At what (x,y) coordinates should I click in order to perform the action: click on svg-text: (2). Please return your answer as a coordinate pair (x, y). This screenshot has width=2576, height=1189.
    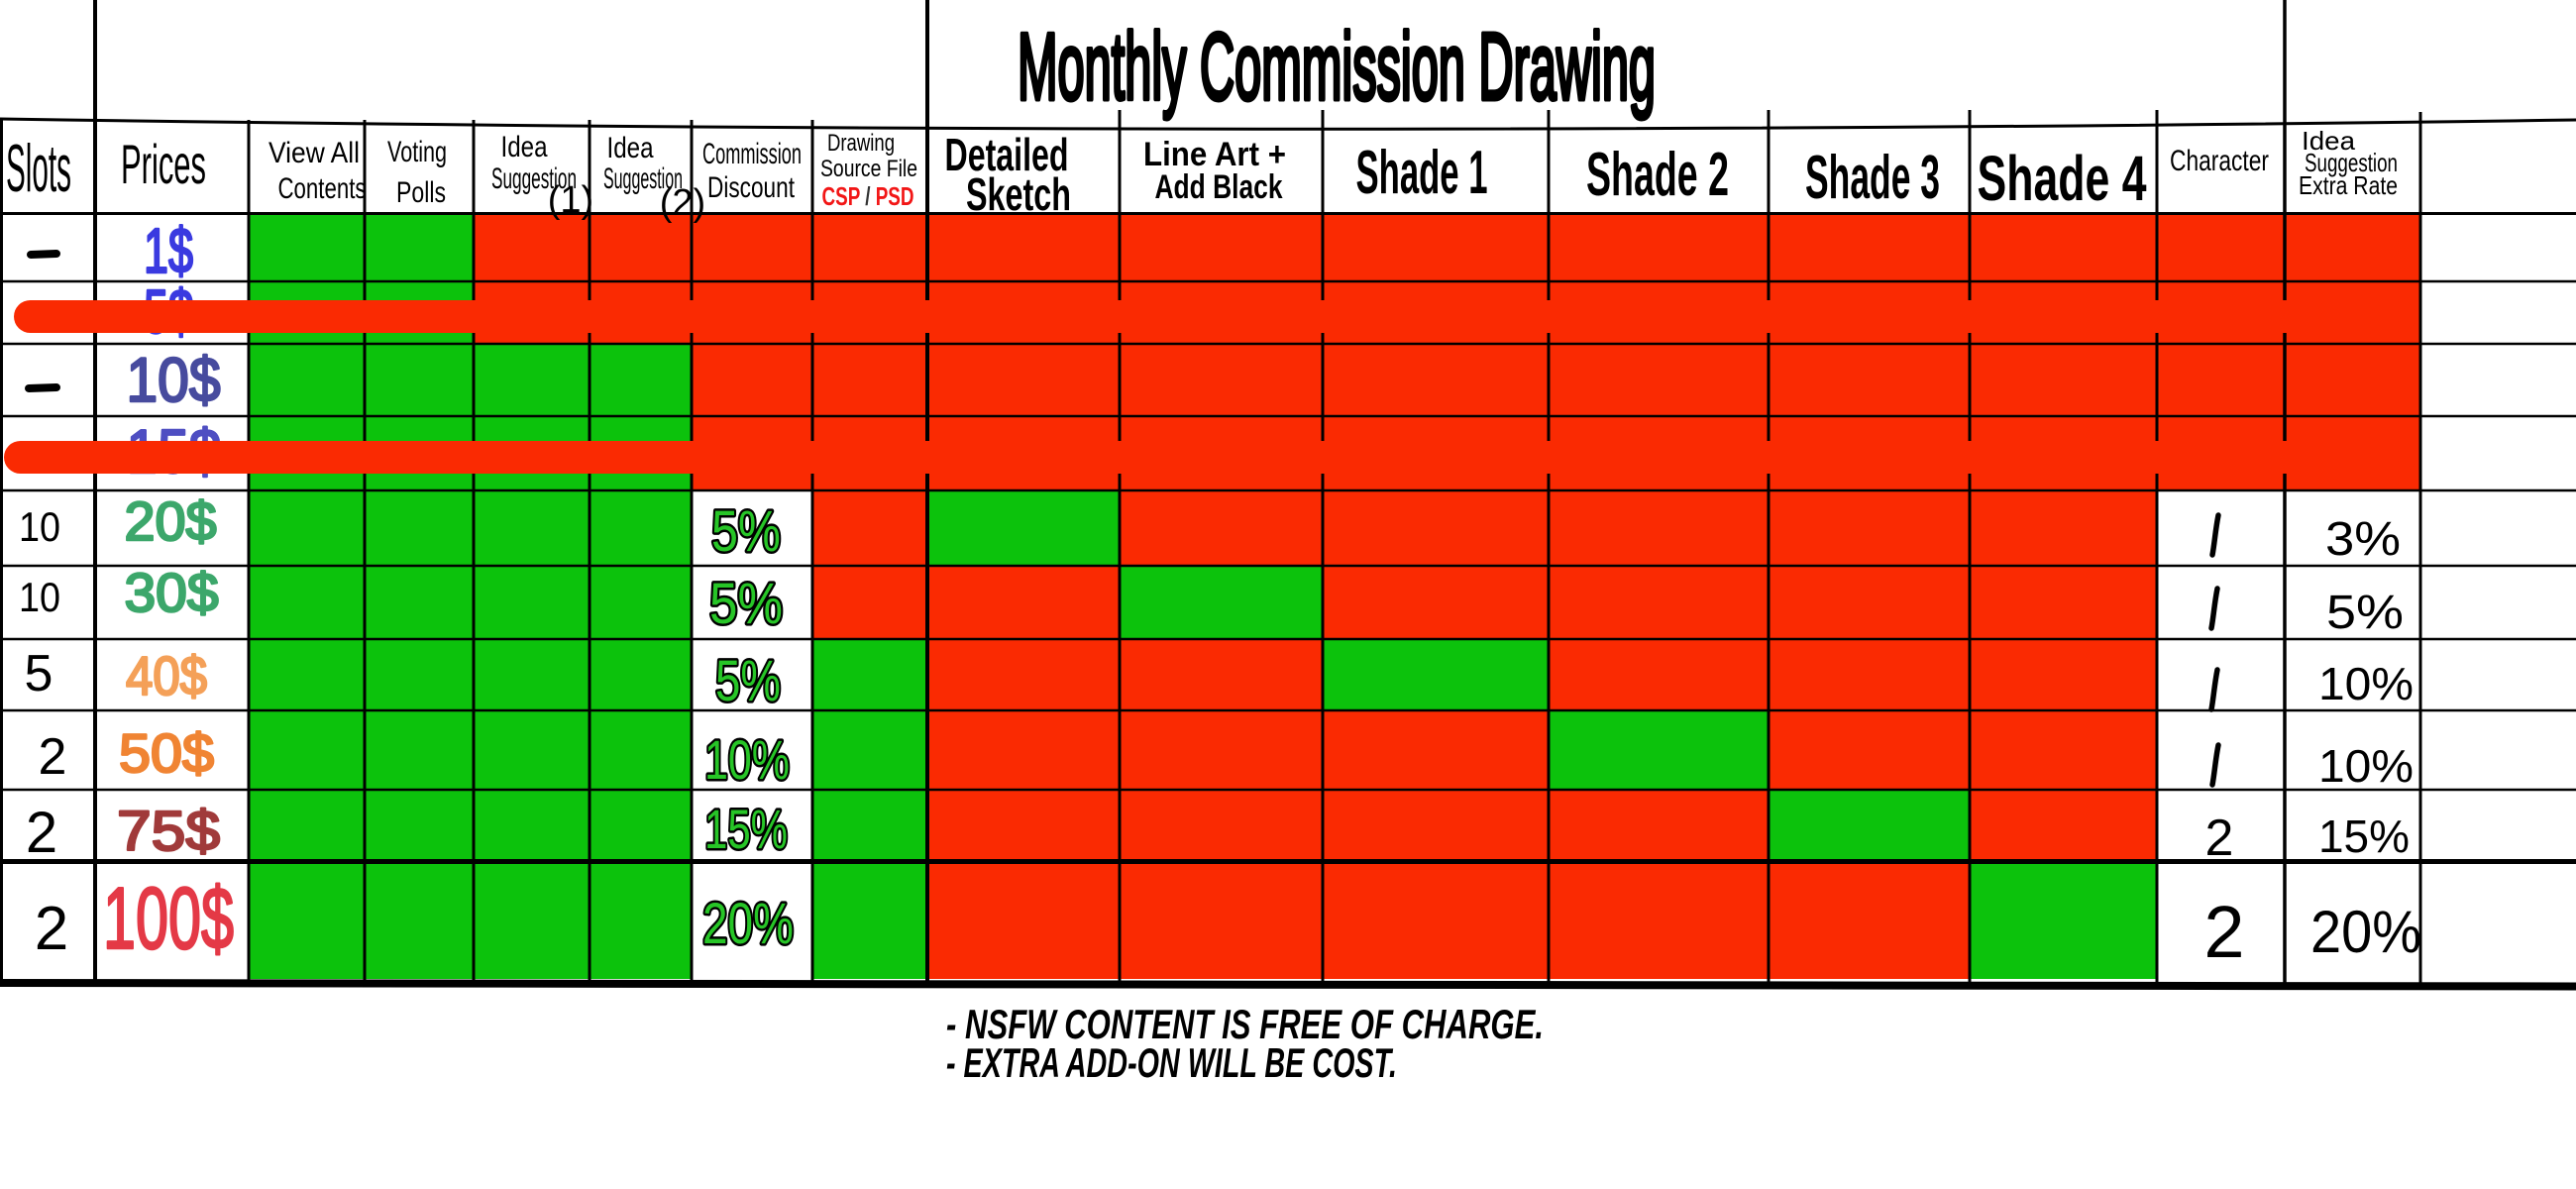
    Looking at the image, I should click on (682, 203).